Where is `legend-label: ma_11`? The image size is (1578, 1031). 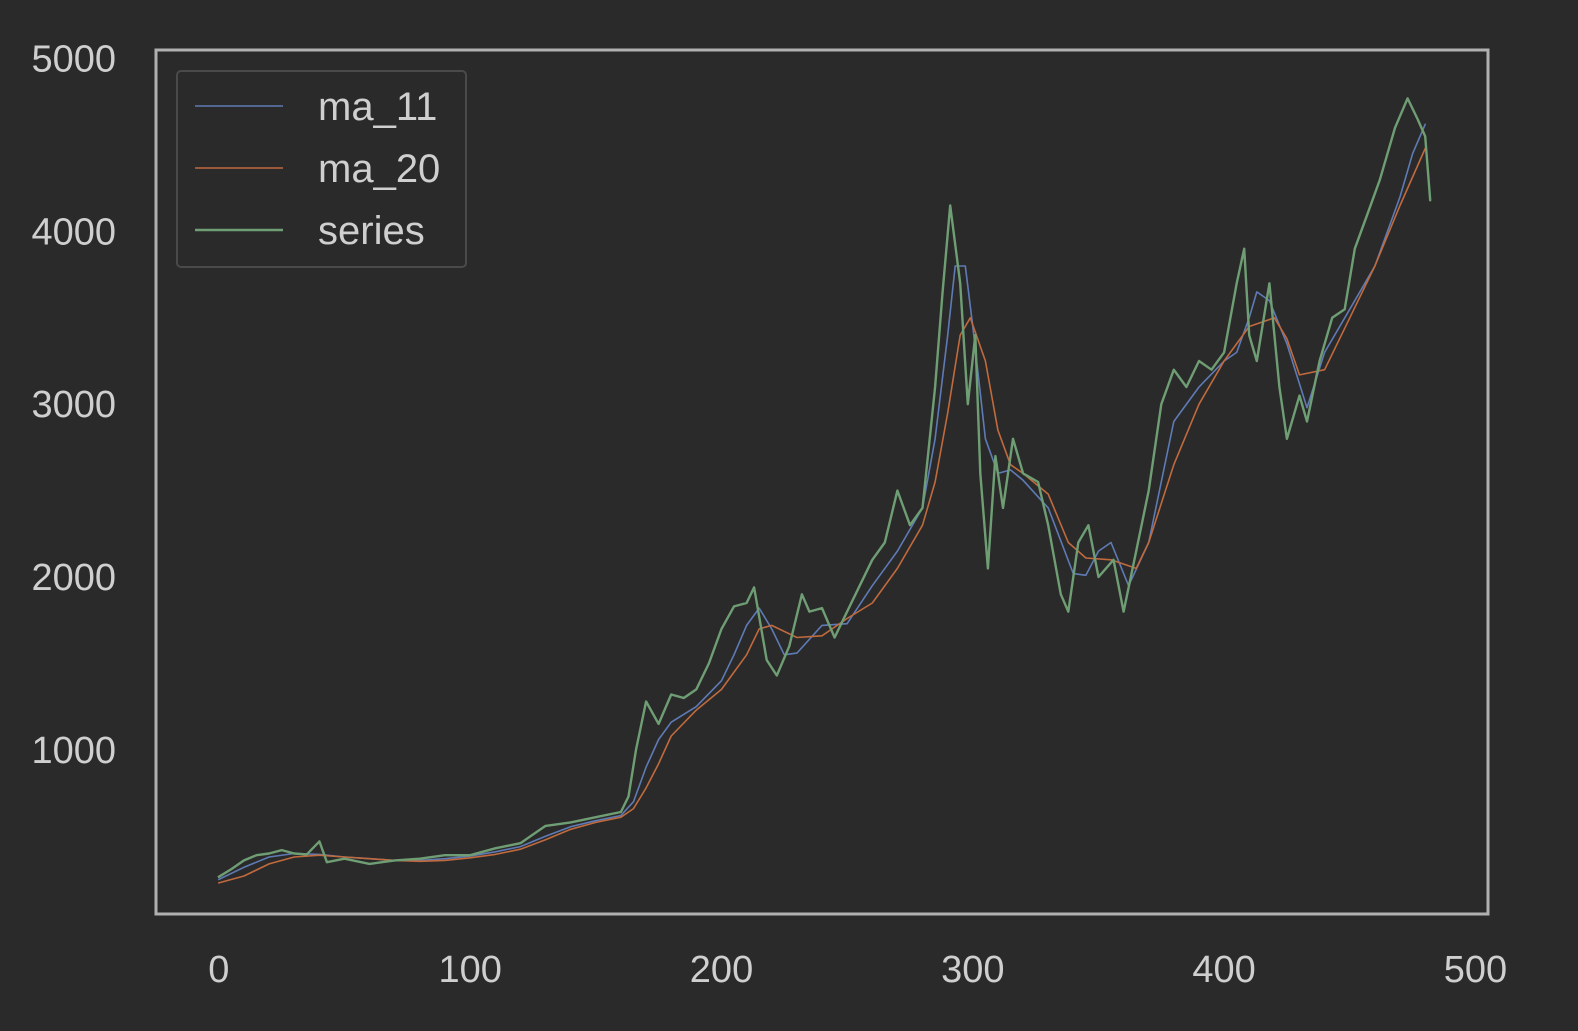
legend-label: ma_11 is located at coordinates (377, 107).